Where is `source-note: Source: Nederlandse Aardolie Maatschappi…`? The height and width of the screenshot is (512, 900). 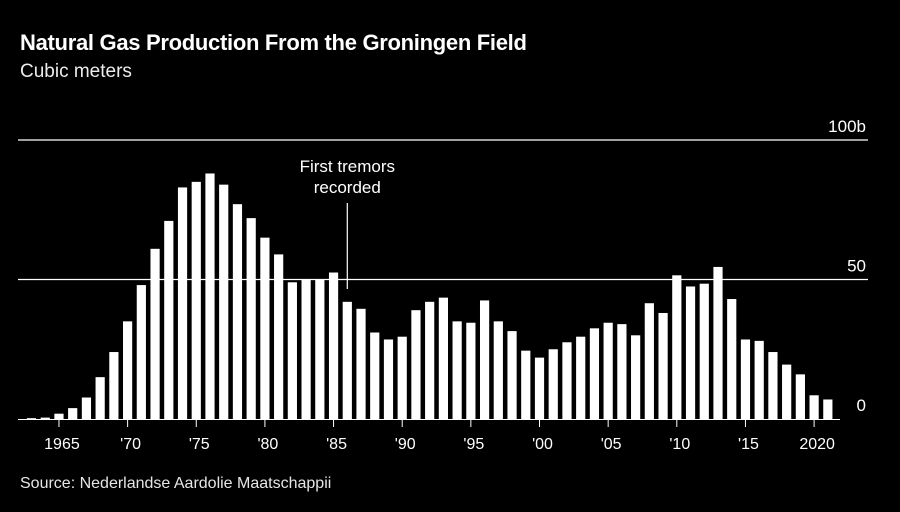 source-note: Source: Nederlandse Aardolie Maatschappi… is located at coordinates (176, 483).